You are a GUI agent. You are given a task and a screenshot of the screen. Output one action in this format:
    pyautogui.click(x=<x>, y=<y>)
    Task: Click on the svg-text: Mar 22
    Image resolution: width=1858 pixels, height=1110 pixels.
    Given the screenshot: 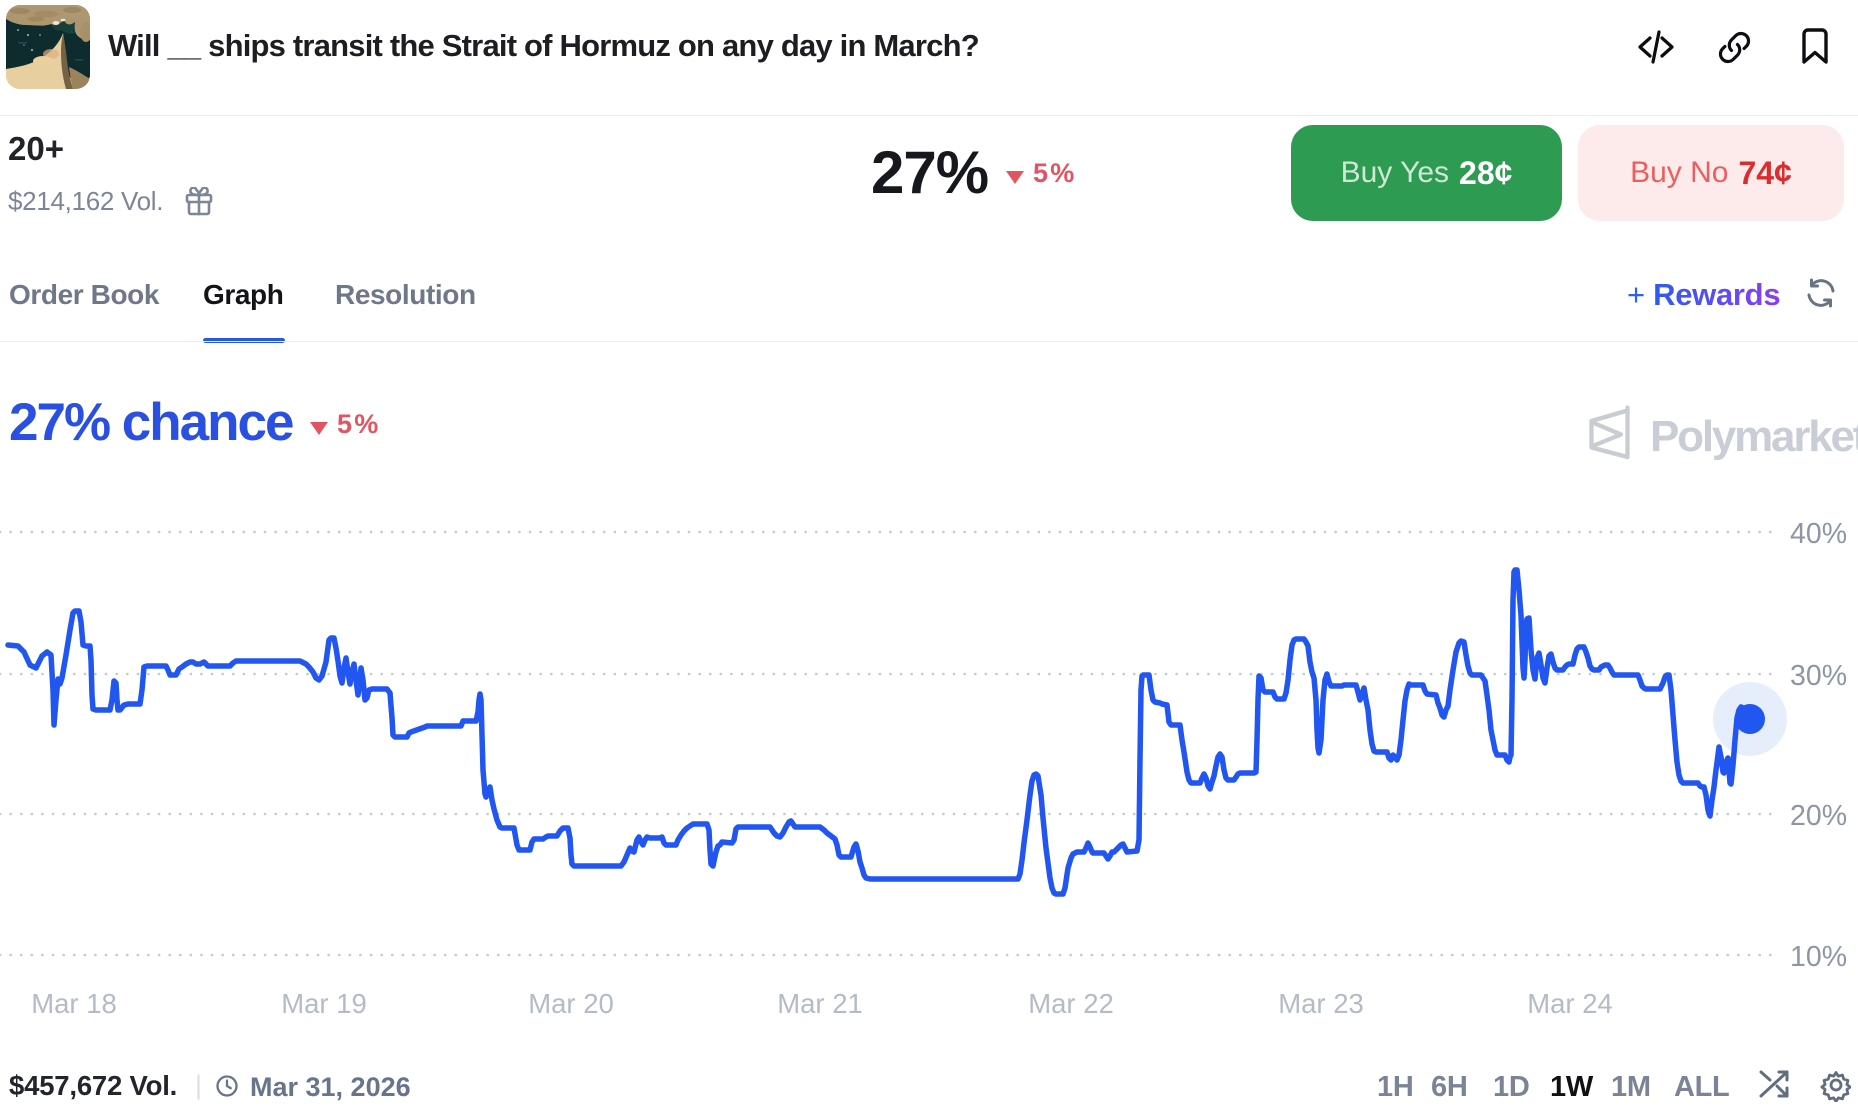 What is the action you would take?
    pyautogui.click(x=1071, y=1003)
    